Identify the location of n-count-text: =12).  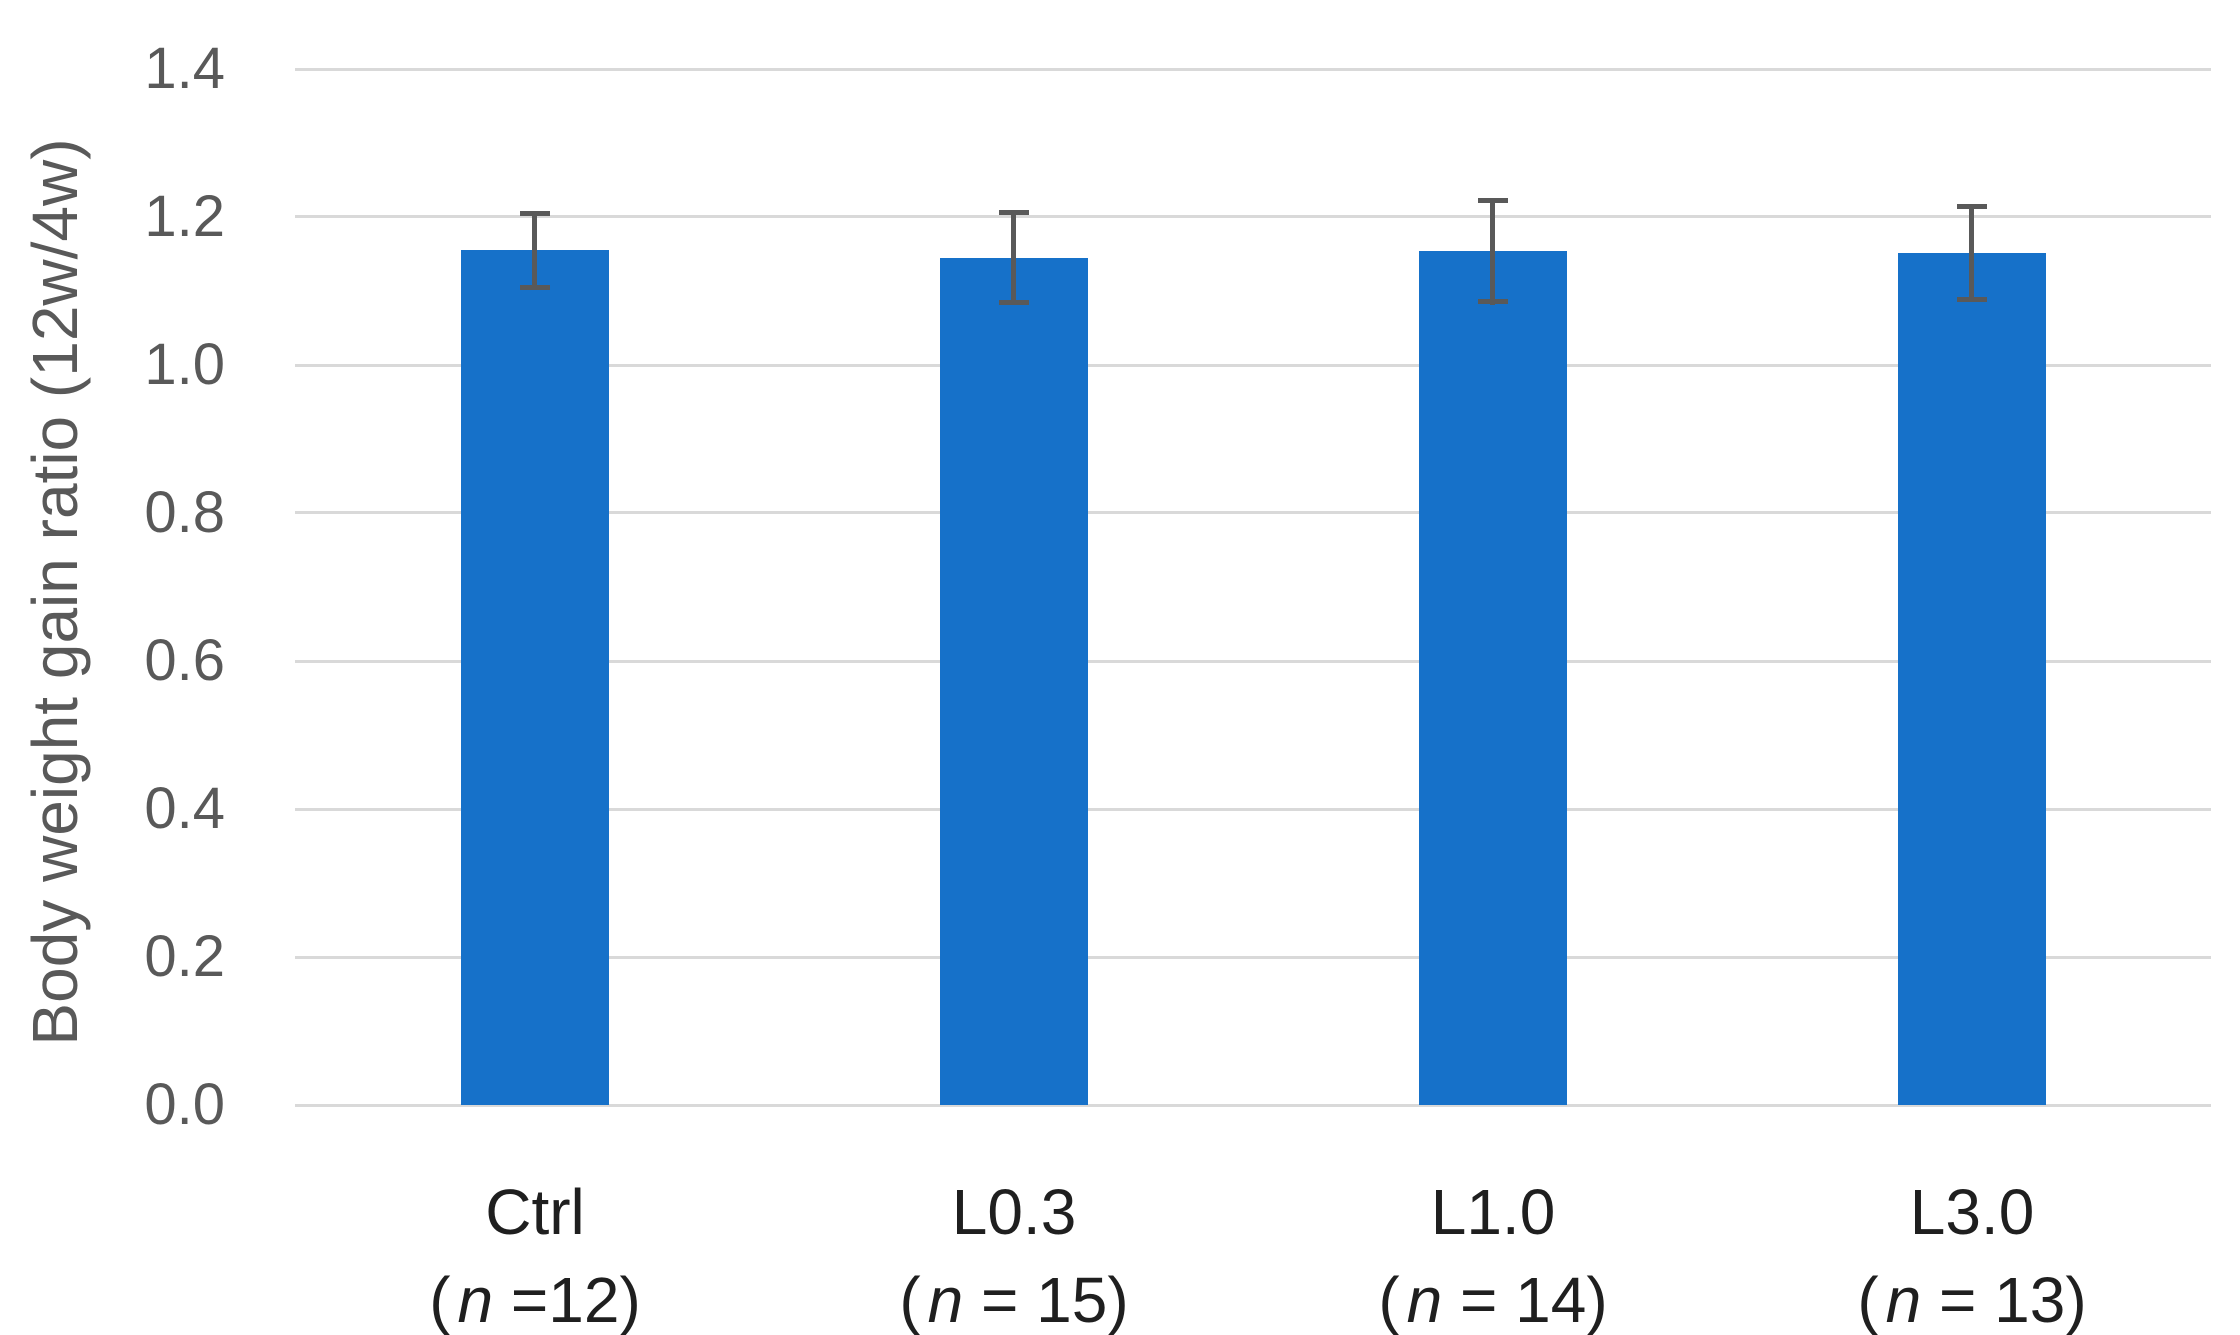
(567, 1299).